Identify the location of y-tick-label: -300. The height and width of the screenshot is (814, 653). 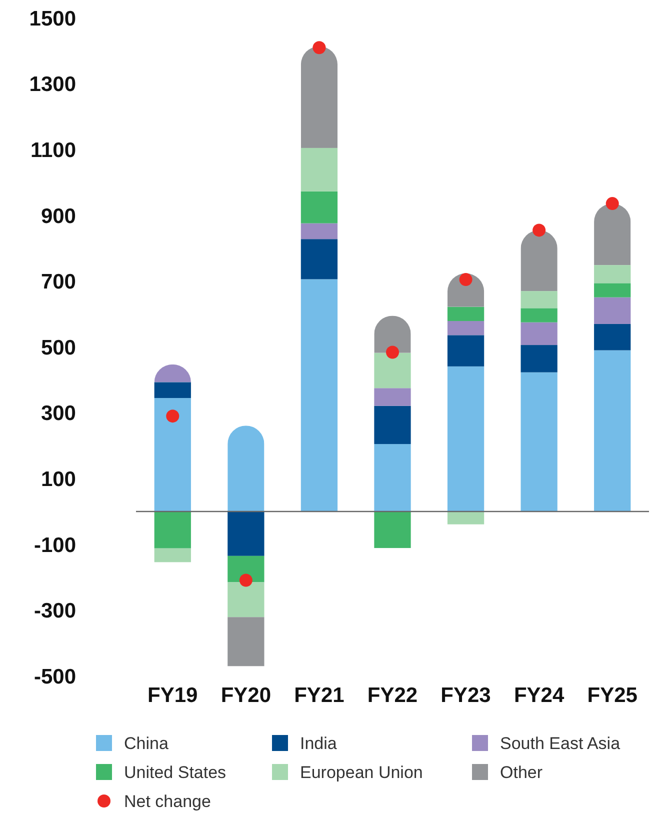
(55, 611).